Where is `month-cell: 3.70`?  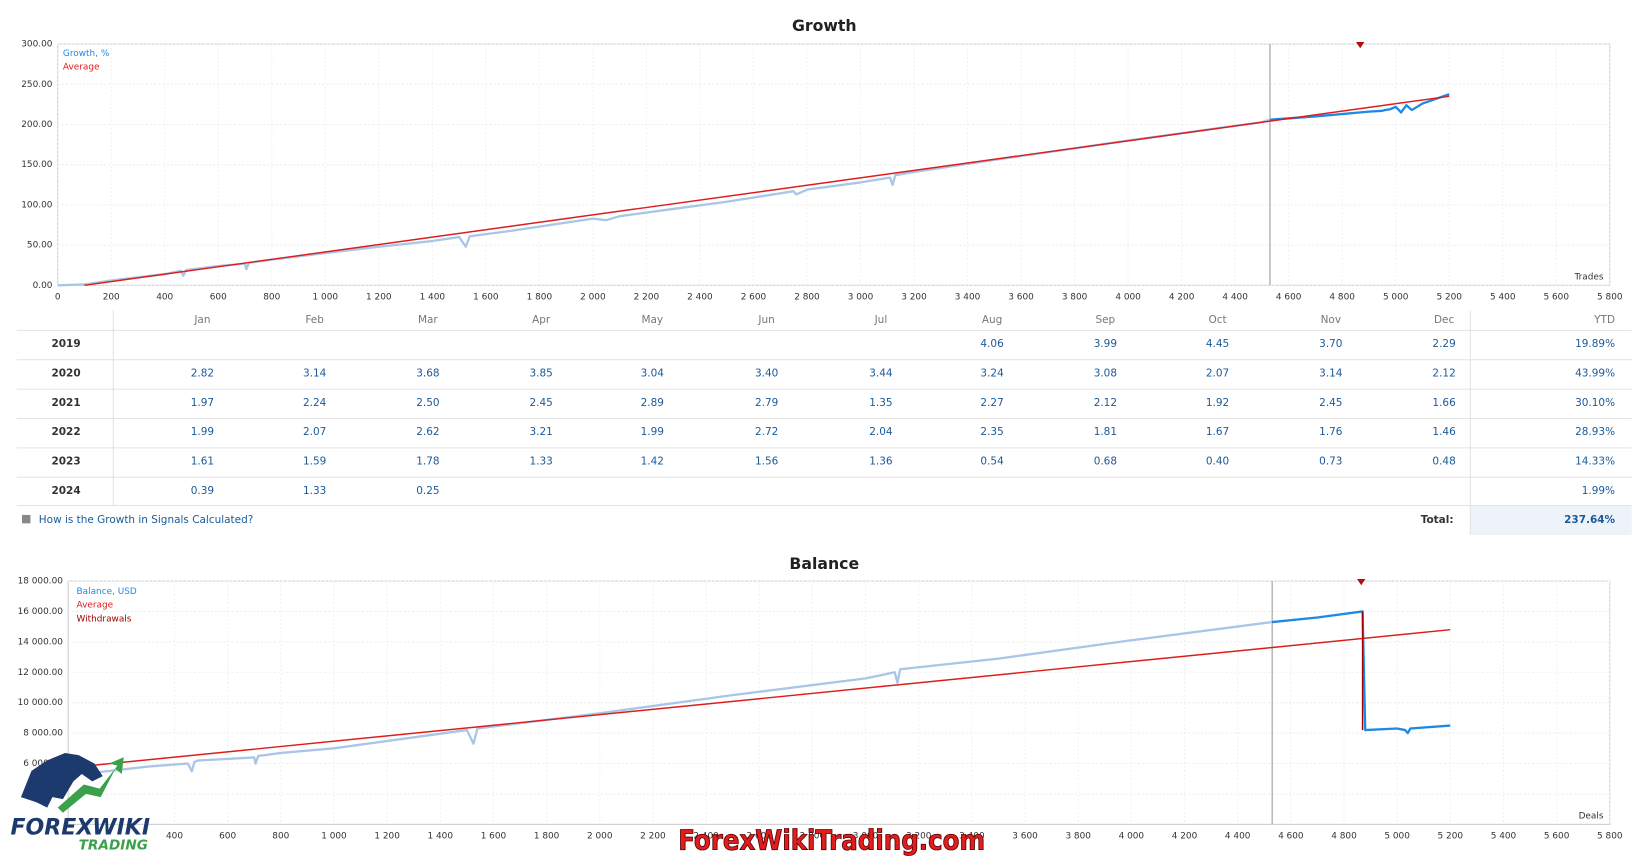
month-cell: 3.70 is located at coordinates (1330, 344).